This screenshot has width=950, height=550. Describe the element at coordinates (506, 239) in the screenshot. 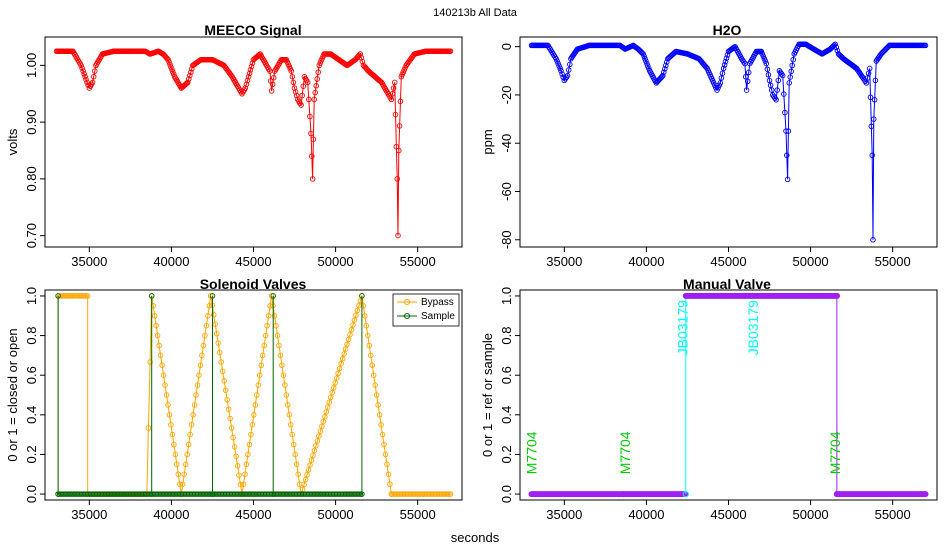

I see `y-tick-label: -80` at that location.